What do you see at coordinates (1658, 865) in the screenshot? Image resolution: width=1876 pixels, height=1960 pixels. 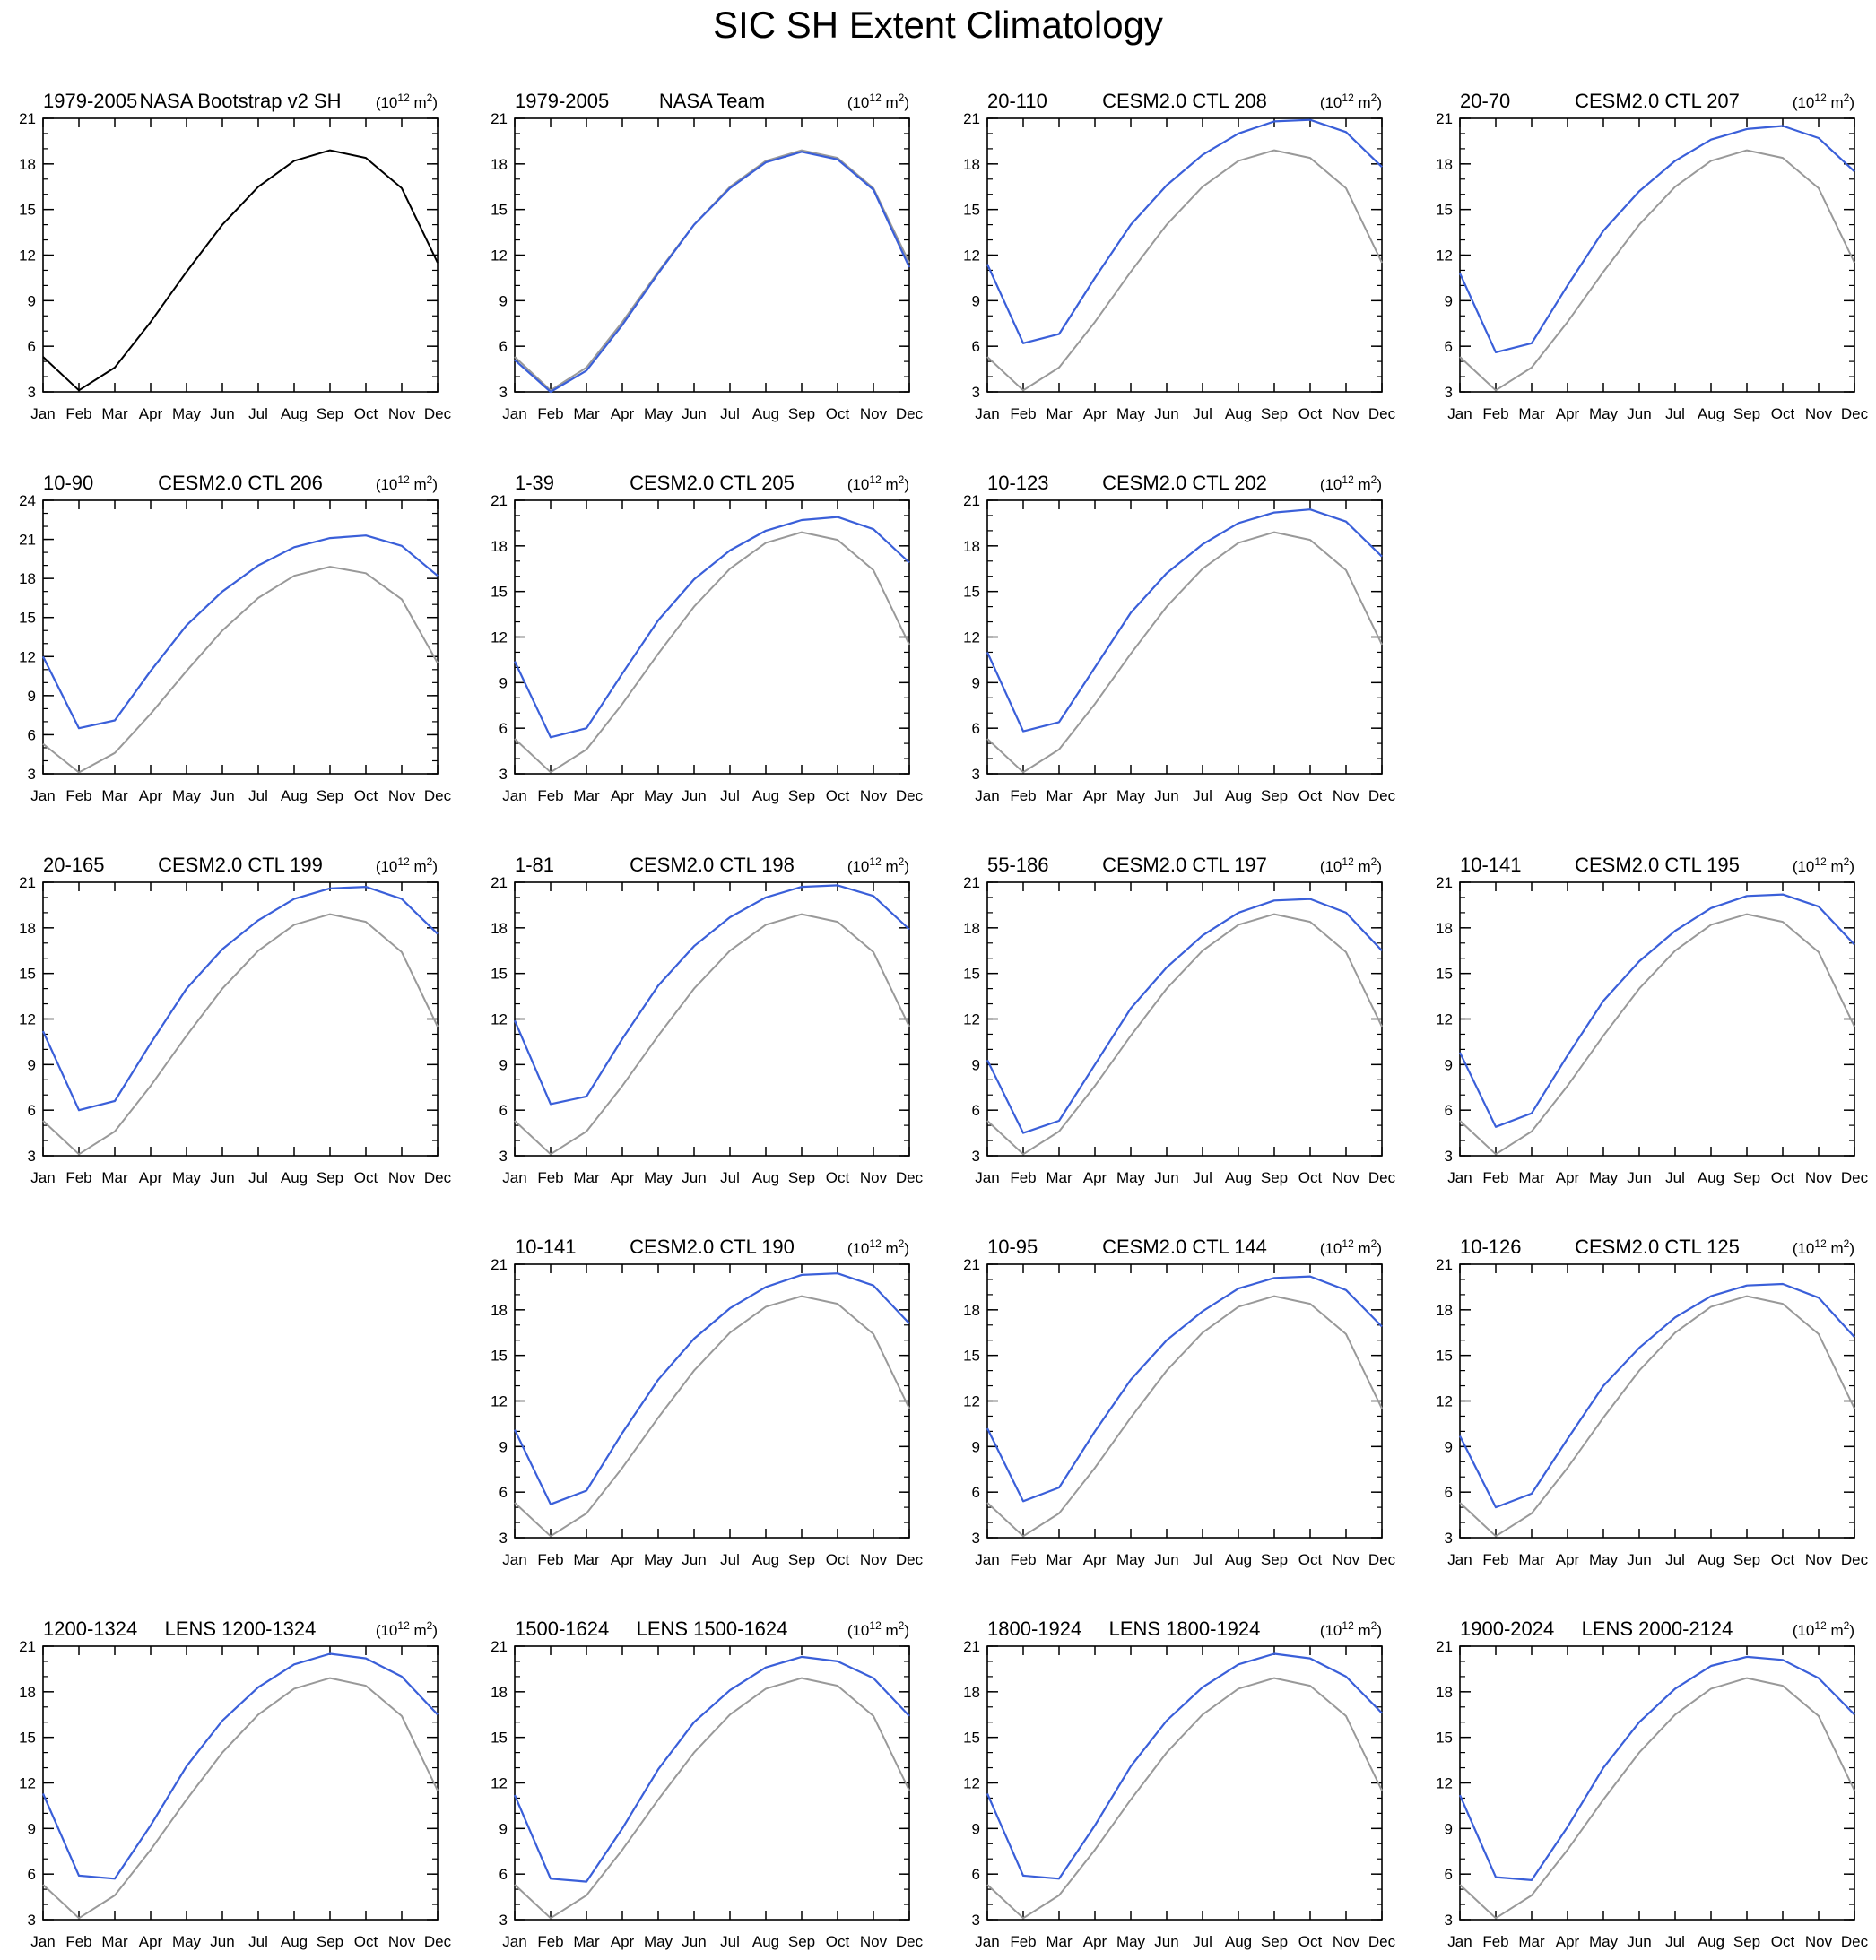 I see `panel-title: CESM2.0 CTL 195` at bounding box center [1658, 865].